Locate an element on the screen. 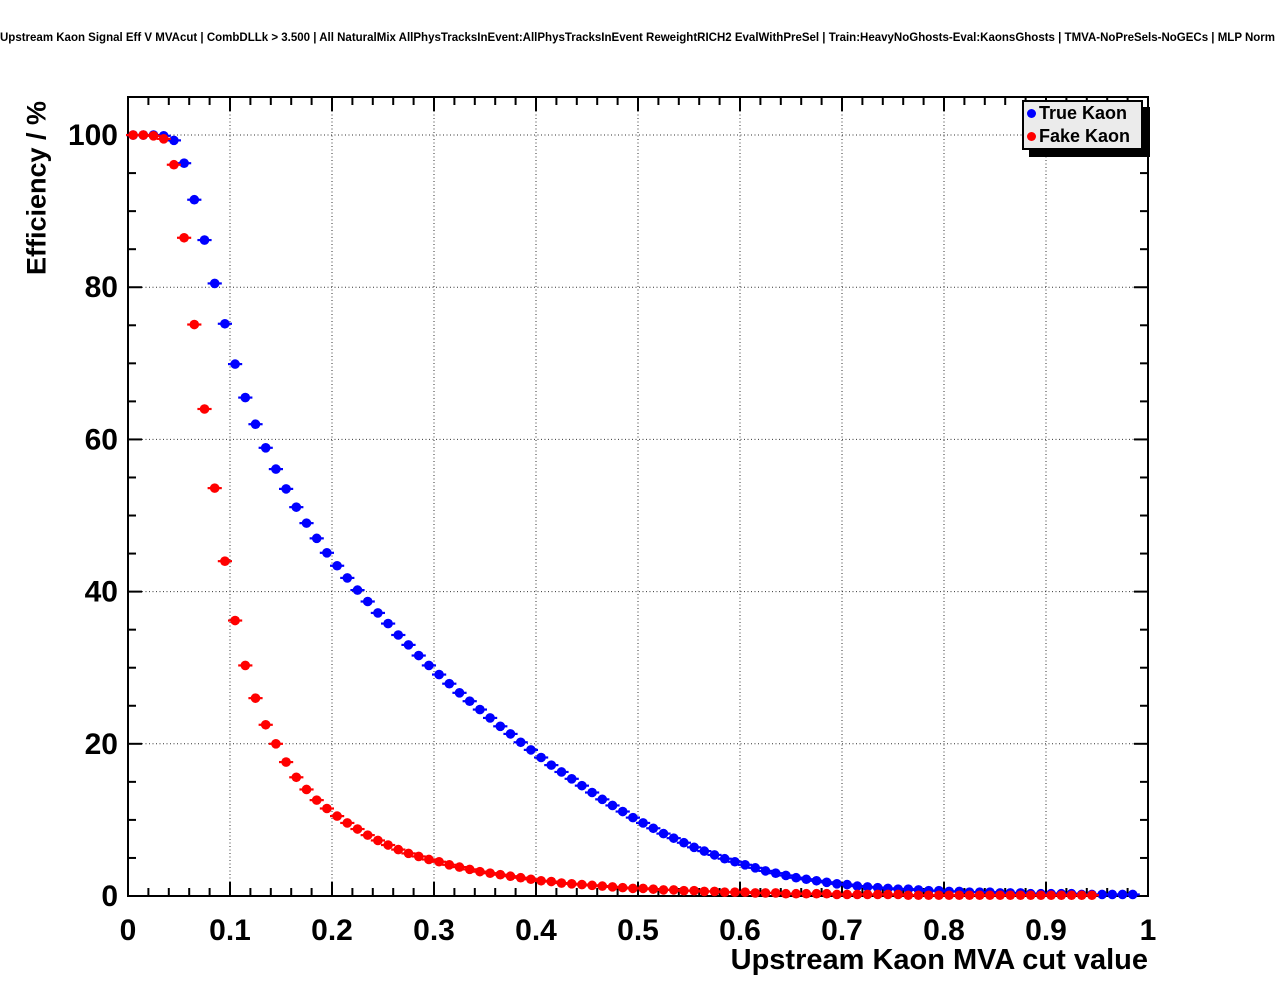 The height and width of the screenshot is (996, 1276). legend-entry-fake-kaon: Fake Kaon is located at coordinates (1082, 136).